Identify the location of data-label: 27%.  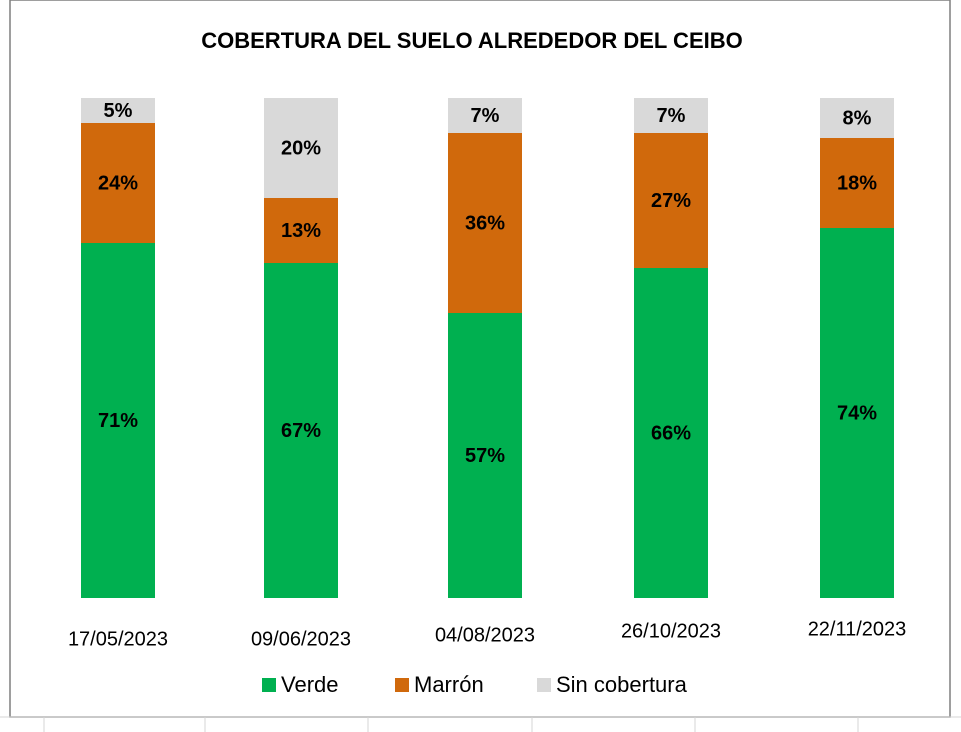
(671, 201).